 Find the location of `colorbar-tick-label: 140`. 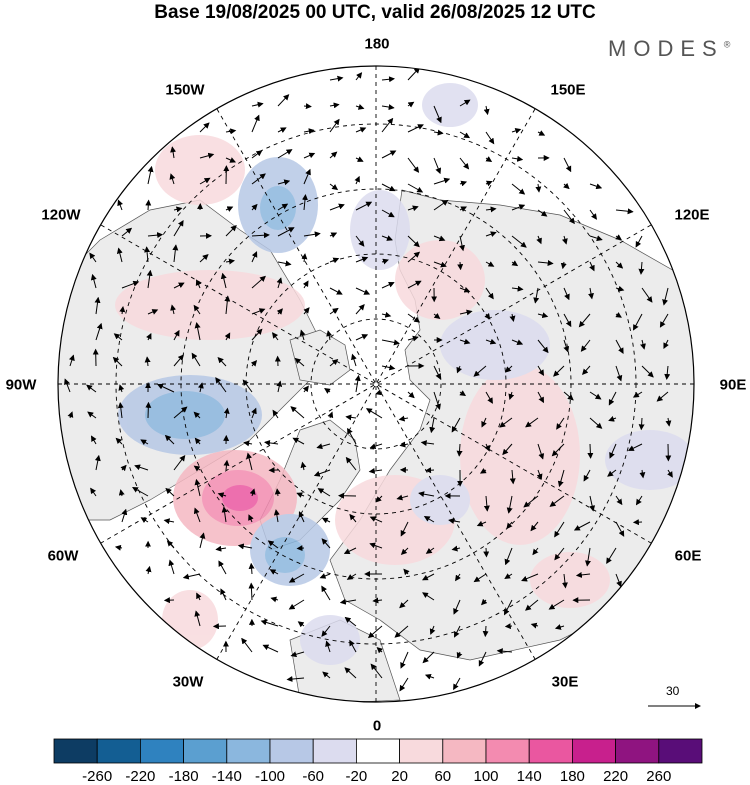

colorbar-tick-label: 140 is located at coordinates (529, 776).